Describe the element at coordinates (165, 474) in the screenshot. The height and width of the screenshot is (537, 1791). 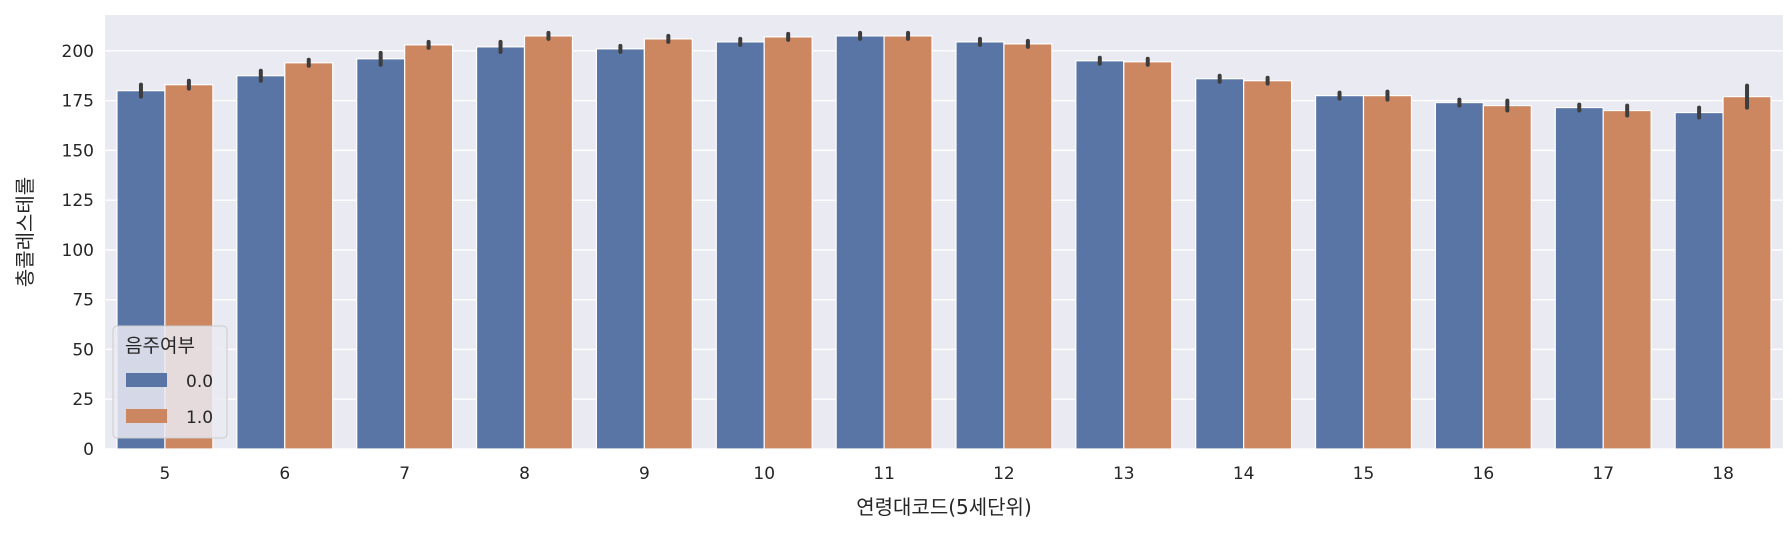
I see `x-tick-label: 5` at that location.